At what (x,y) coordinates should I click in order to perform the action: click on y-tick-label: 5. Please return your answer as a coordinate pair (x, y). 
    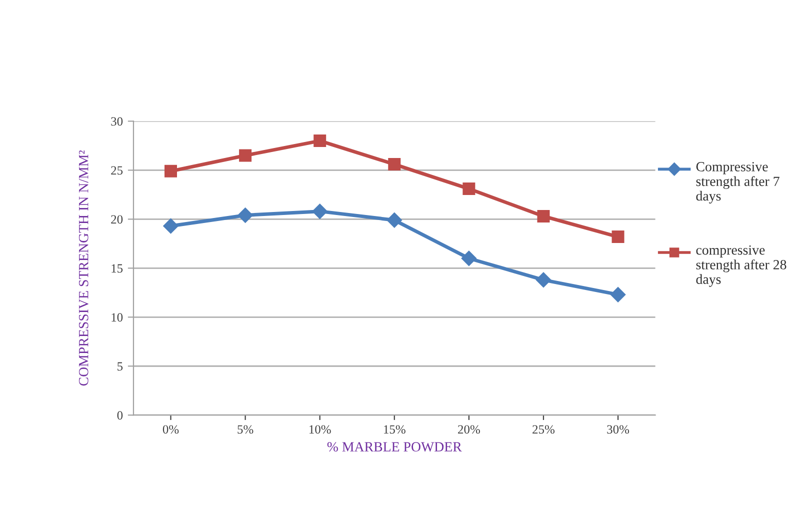
    Looking at the image, I should click on (120, 366).